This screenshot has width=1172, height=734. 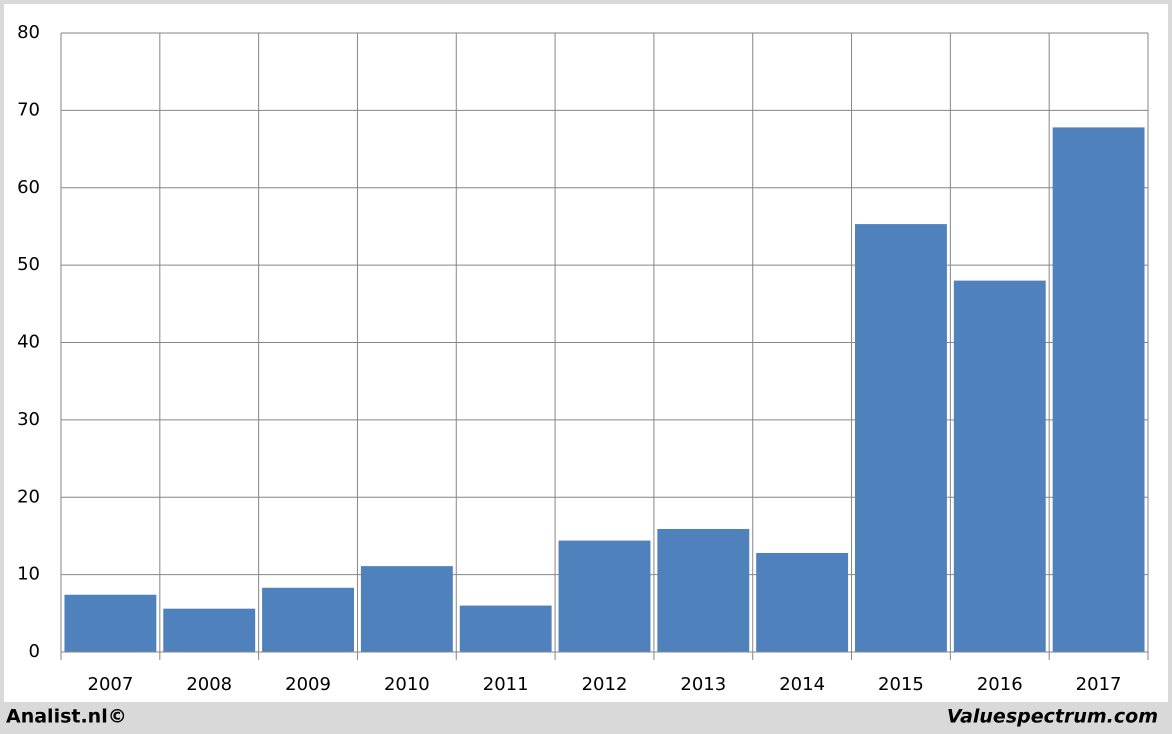 What do you see at coordinates (28, 109) in the screenshot?
I see `y-tick-label: 70` at bounding box center [28, 109].